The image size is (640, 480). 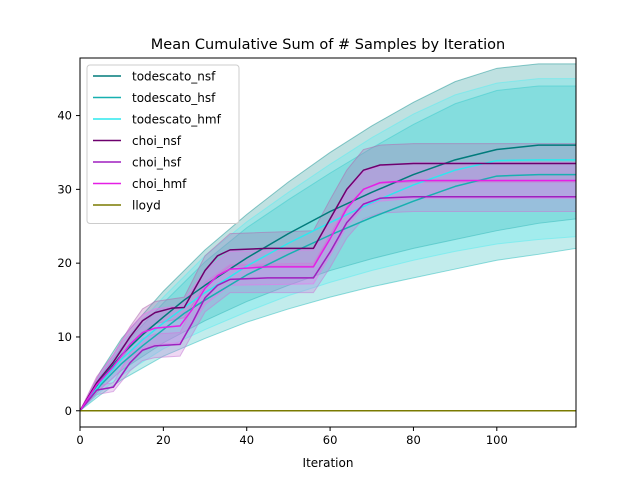 What do you see at coordinates (68, 411) in the screenshot?
I see `y-tick-label-0: 0` at bounding box center [68, 411].